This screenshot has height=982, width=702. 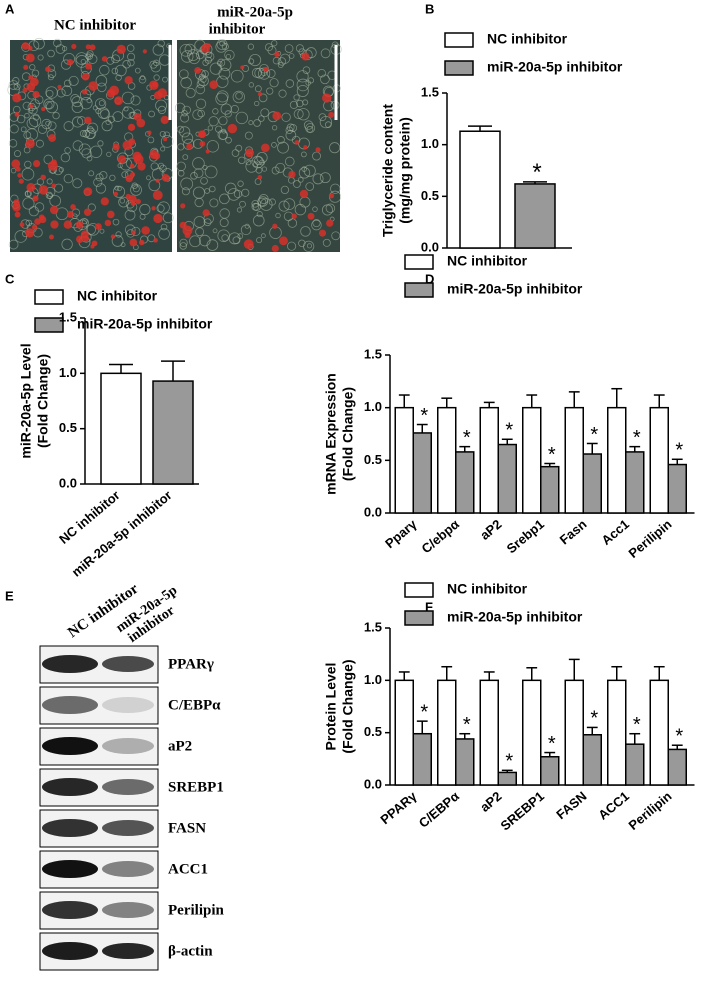 What do you see at coordinates (373, 731) in the screenshot?
I see `y-tick-label: 0.5` at bounding box center [373, 731].